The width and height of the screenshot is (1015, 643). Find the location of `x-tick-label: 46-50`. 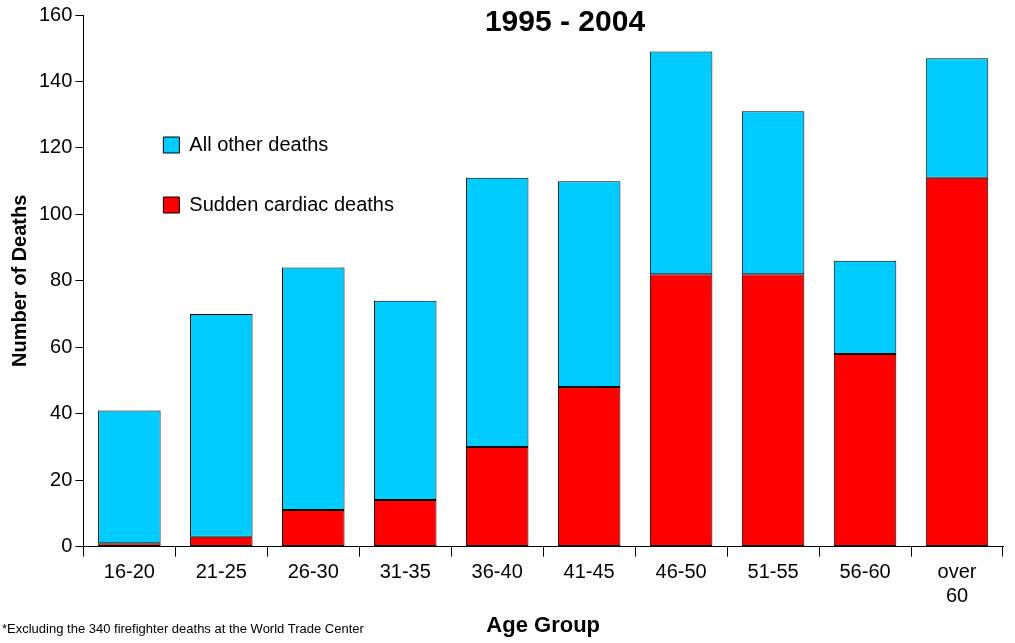

x-tick-label: 46-50 is located at coordinates (681, 571).